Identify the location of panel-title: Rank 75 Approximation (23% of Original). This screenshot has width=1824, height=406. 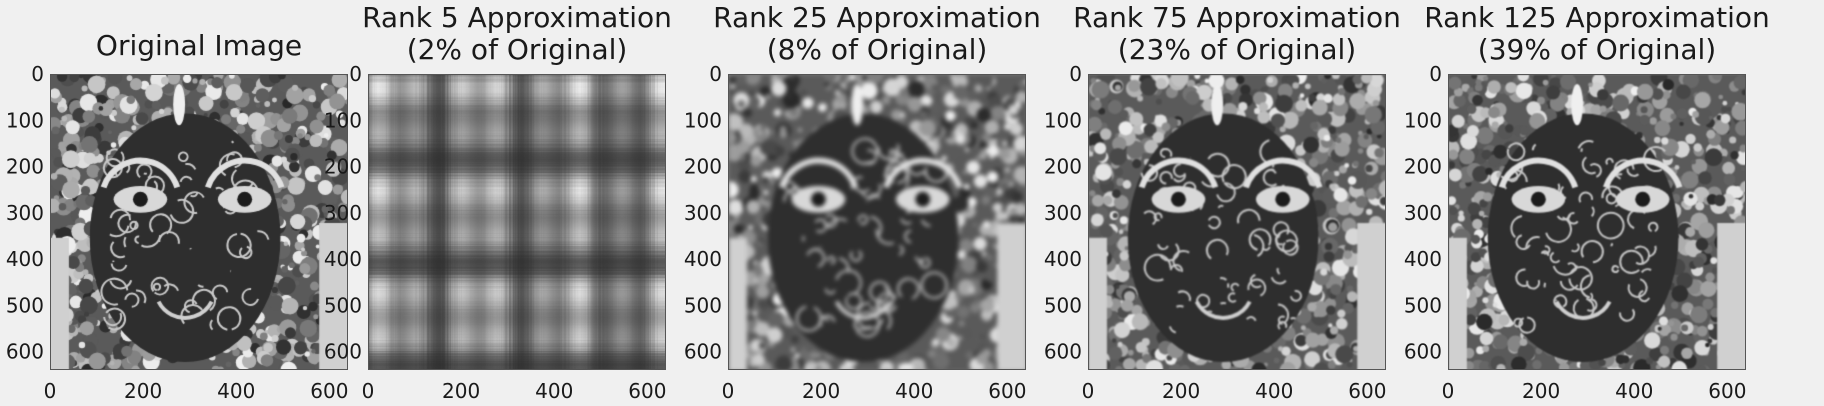
(1237, 33).